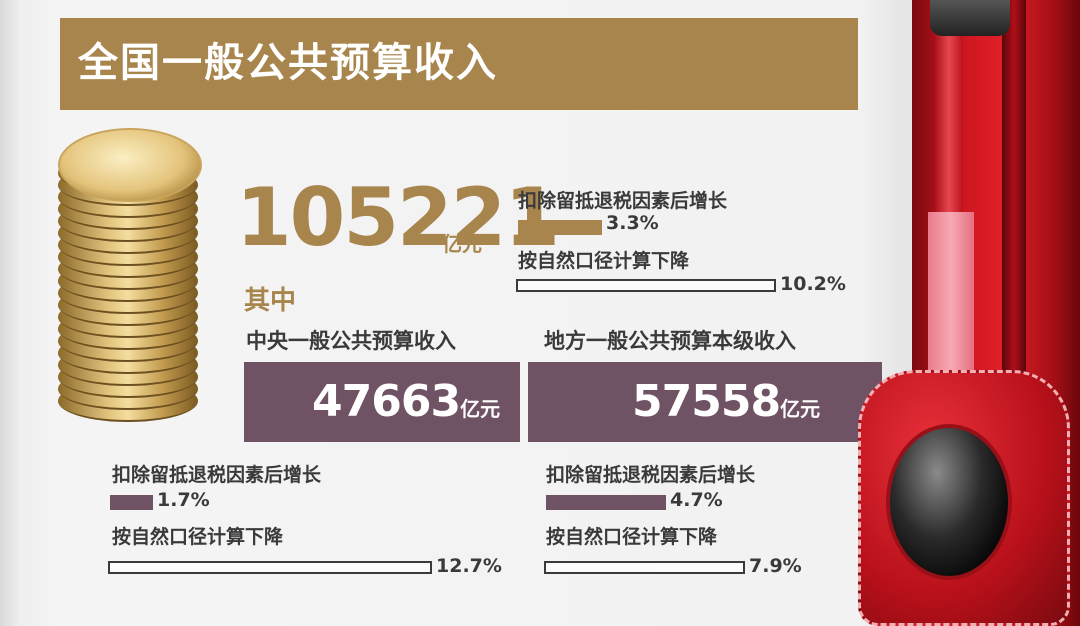  I want to click on central-value-box, so click(382, 402).